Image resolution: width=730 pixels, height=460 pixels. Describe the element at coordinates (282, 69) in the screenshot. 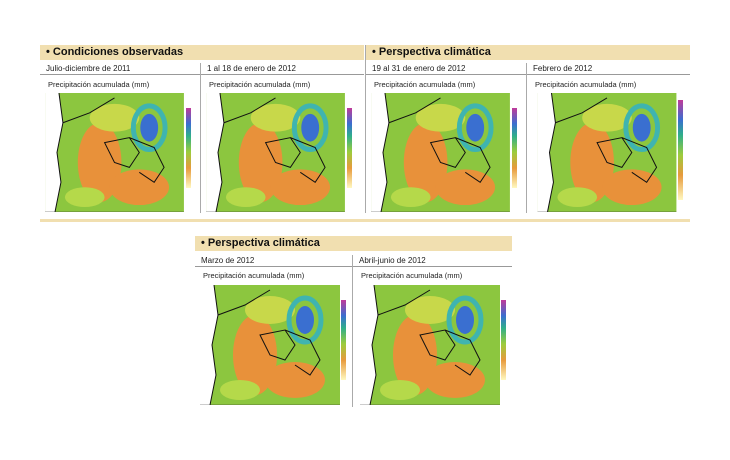

I see `period: 1 al 18 de enero de 2012` at that location.